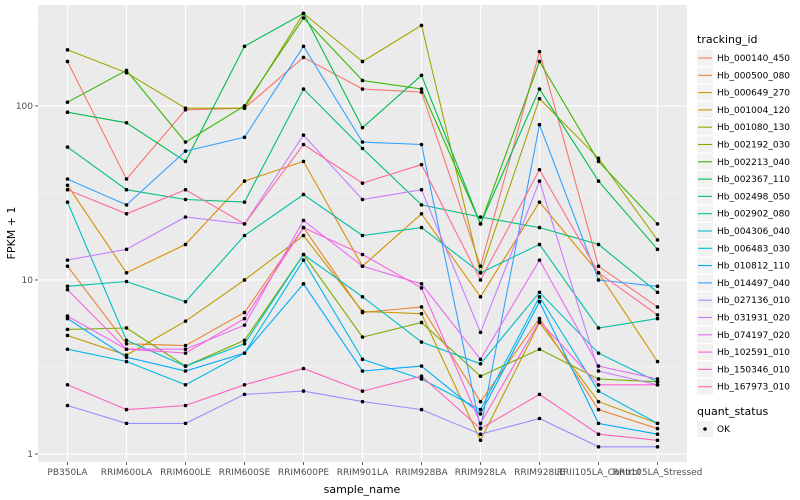  Describe the element at coordinates (30, 455) in the screenshot. I see `y-tick-label: 1` at that location.